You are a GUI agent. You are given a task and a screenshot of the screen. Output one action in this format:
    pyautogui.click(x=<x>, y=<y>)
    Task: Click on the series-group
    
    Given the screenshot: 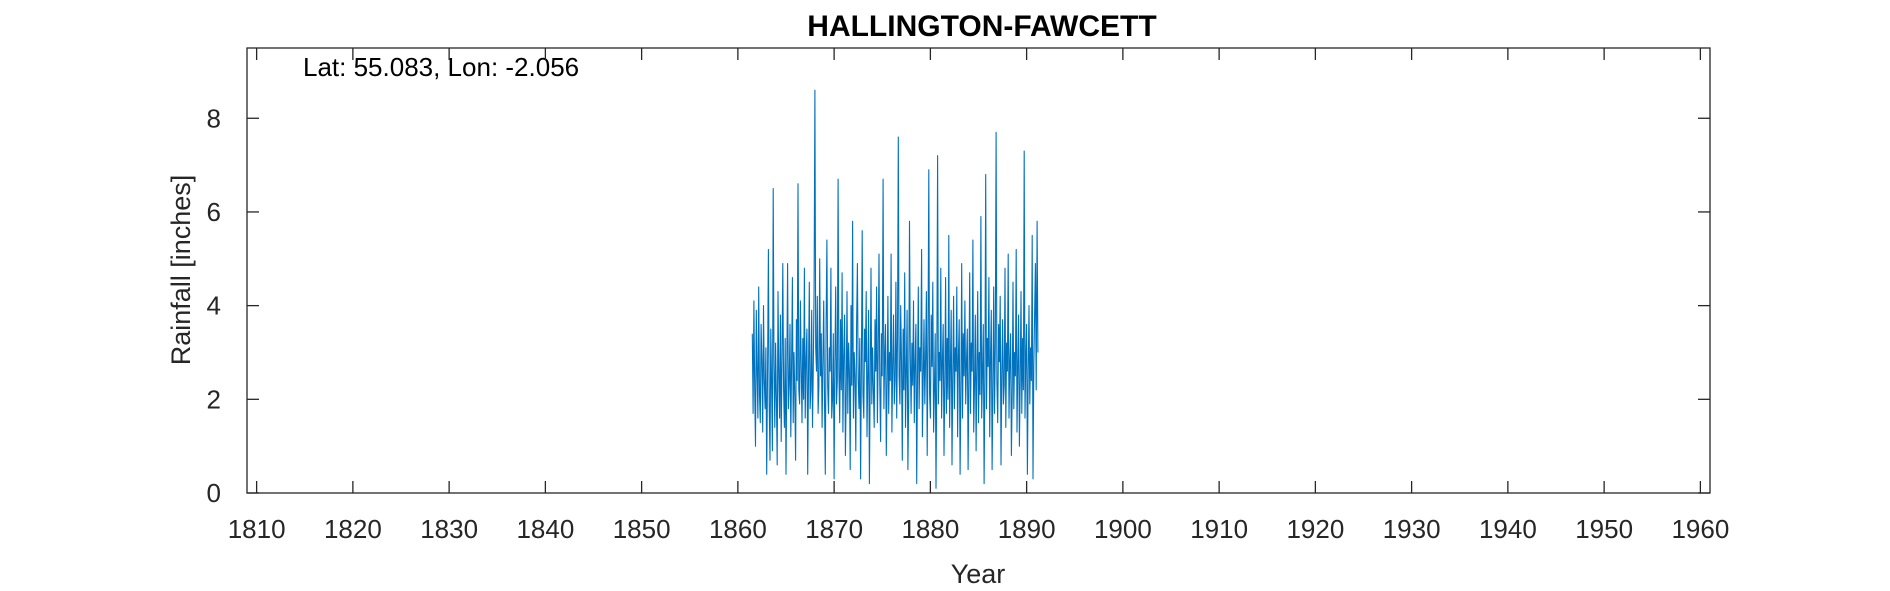 What is the action you would take?
    pyautogui.click(x=895, y=289)
    